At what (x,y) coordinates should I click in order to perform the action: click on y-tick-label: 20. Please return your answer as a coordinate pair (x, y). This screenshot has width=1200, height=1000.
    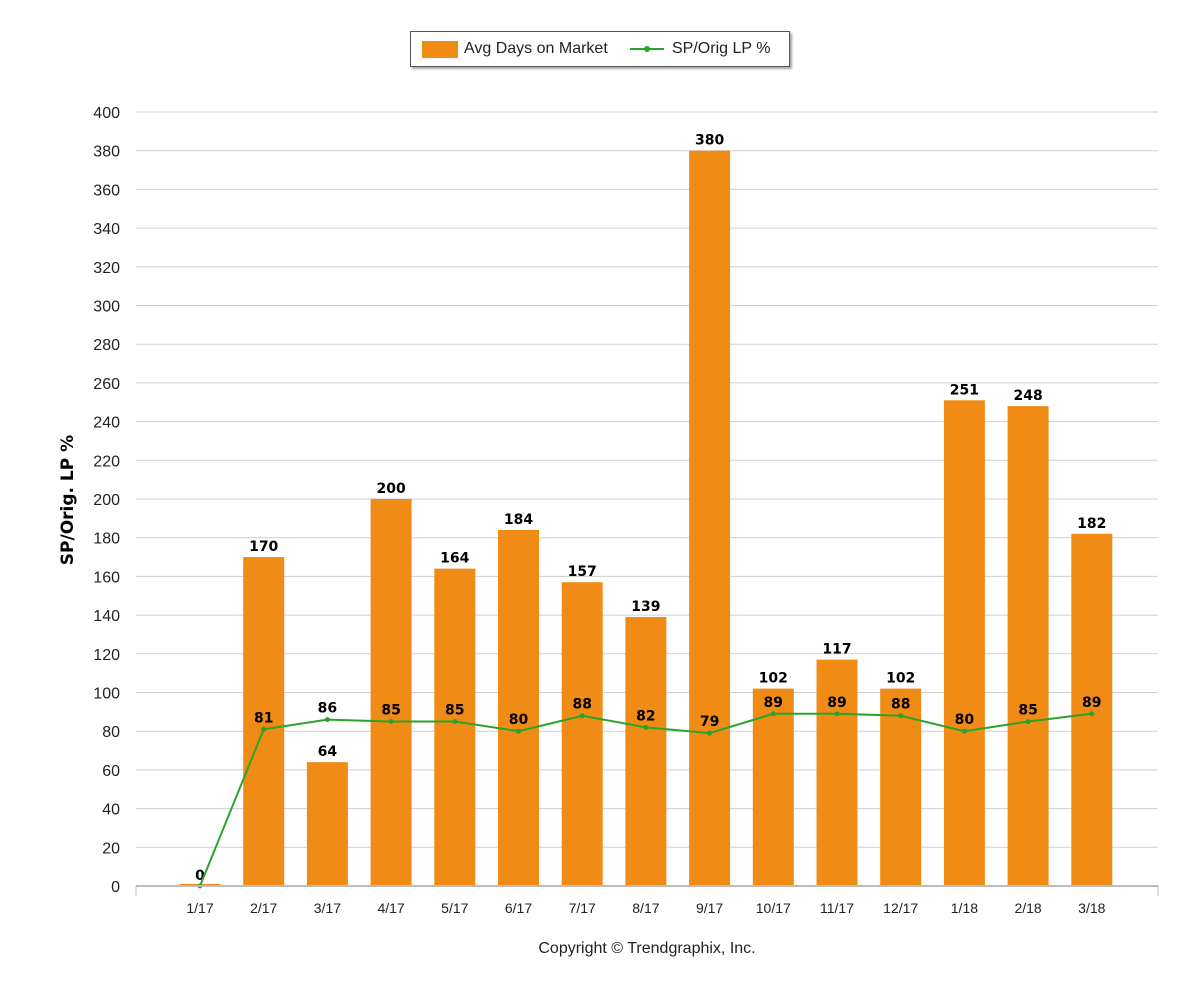
    Looking at the image, I should click on (111, 848).